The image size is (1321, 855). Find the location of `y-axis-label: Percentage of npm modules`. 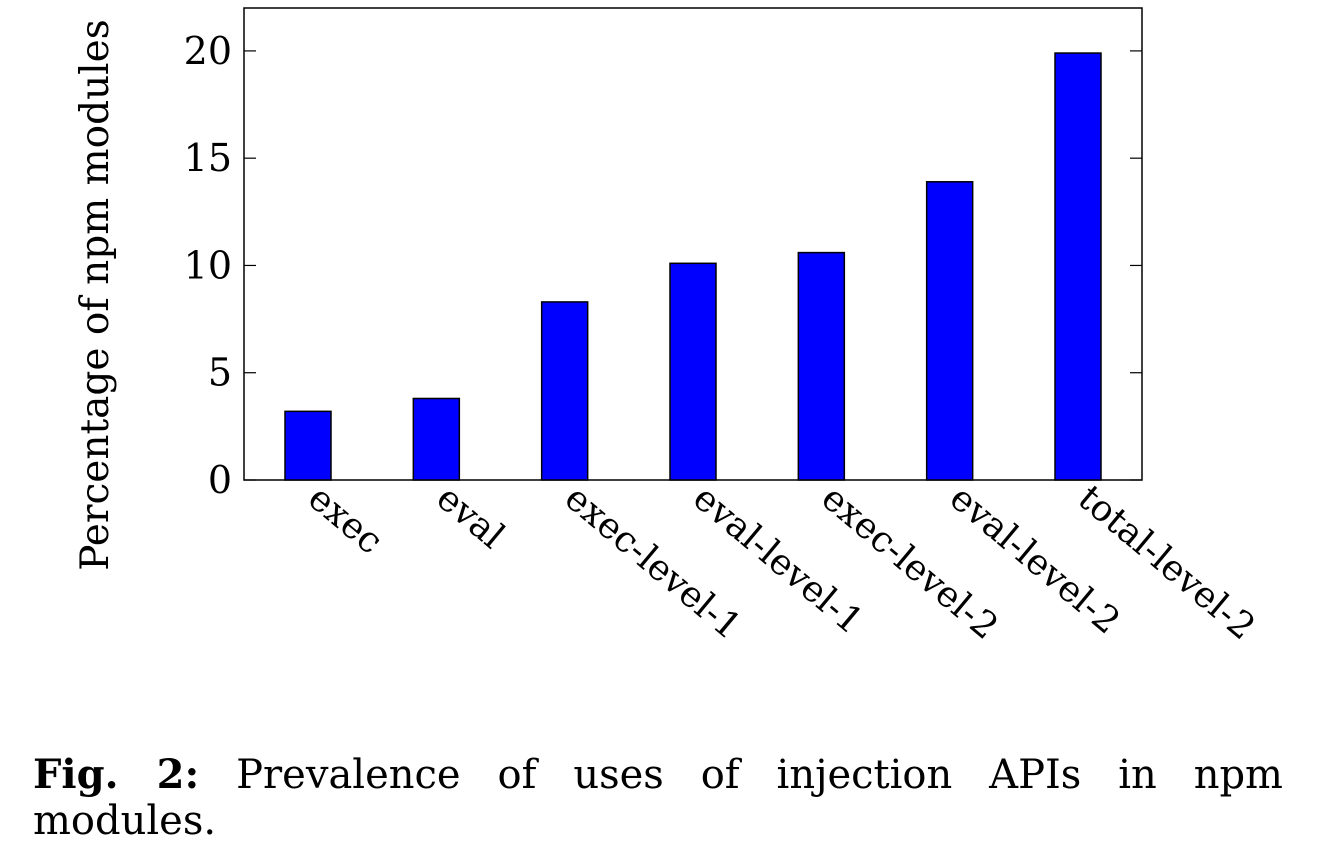

y-axis-label: Percentage of npm modules is located at coordinates (95, 295).